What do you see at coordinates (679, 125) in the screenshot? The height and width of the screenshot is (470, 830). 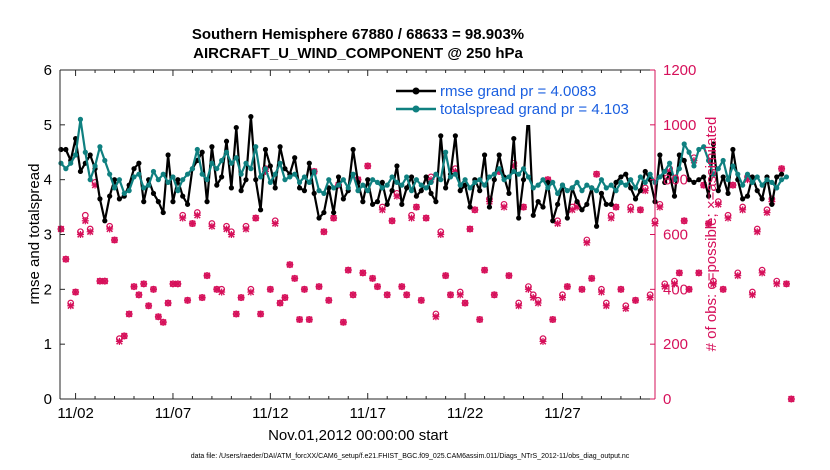 I see `y-tick-label-right: 1000` at bounding box center [679, 125].